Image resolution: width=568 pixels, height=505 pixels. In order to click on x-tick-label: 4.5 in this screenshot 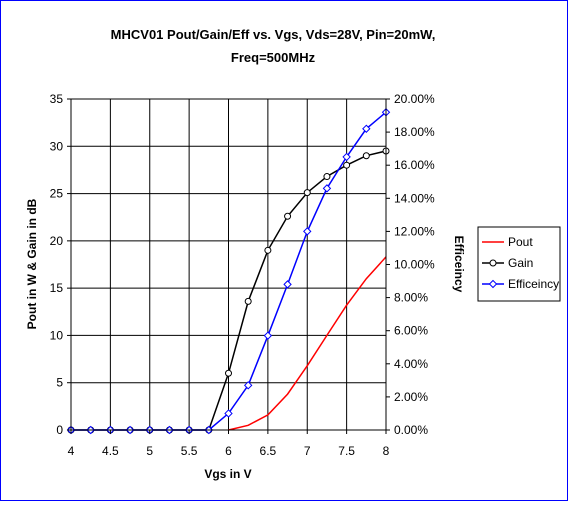, I will do `click(110, 451)`.